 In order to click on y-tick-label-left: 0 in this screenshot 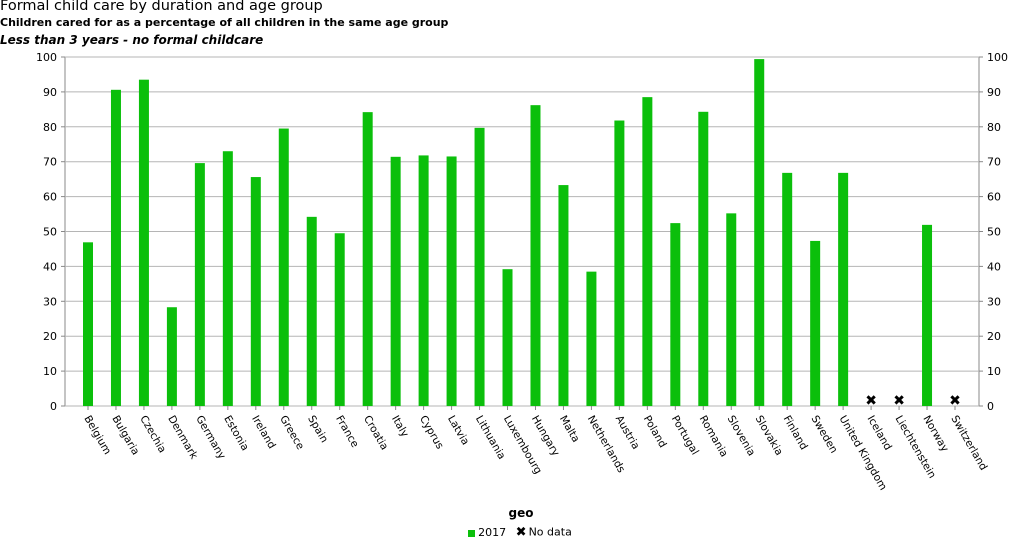, I will do `click(53, 406)`.